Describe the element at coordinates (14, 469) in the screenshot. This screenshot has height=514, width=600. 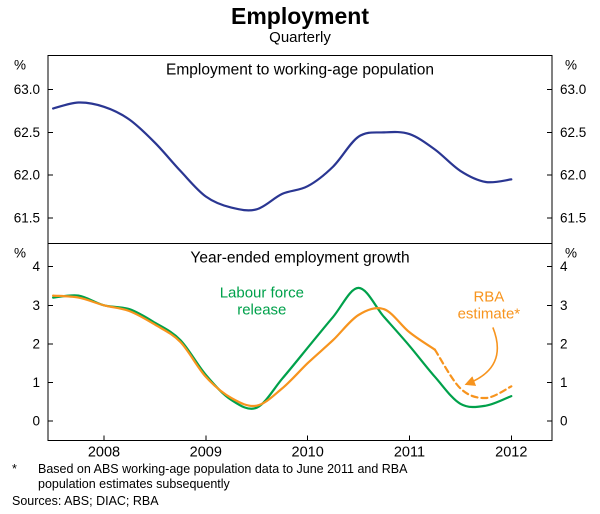
I see `footnote-marker: *` at that location.